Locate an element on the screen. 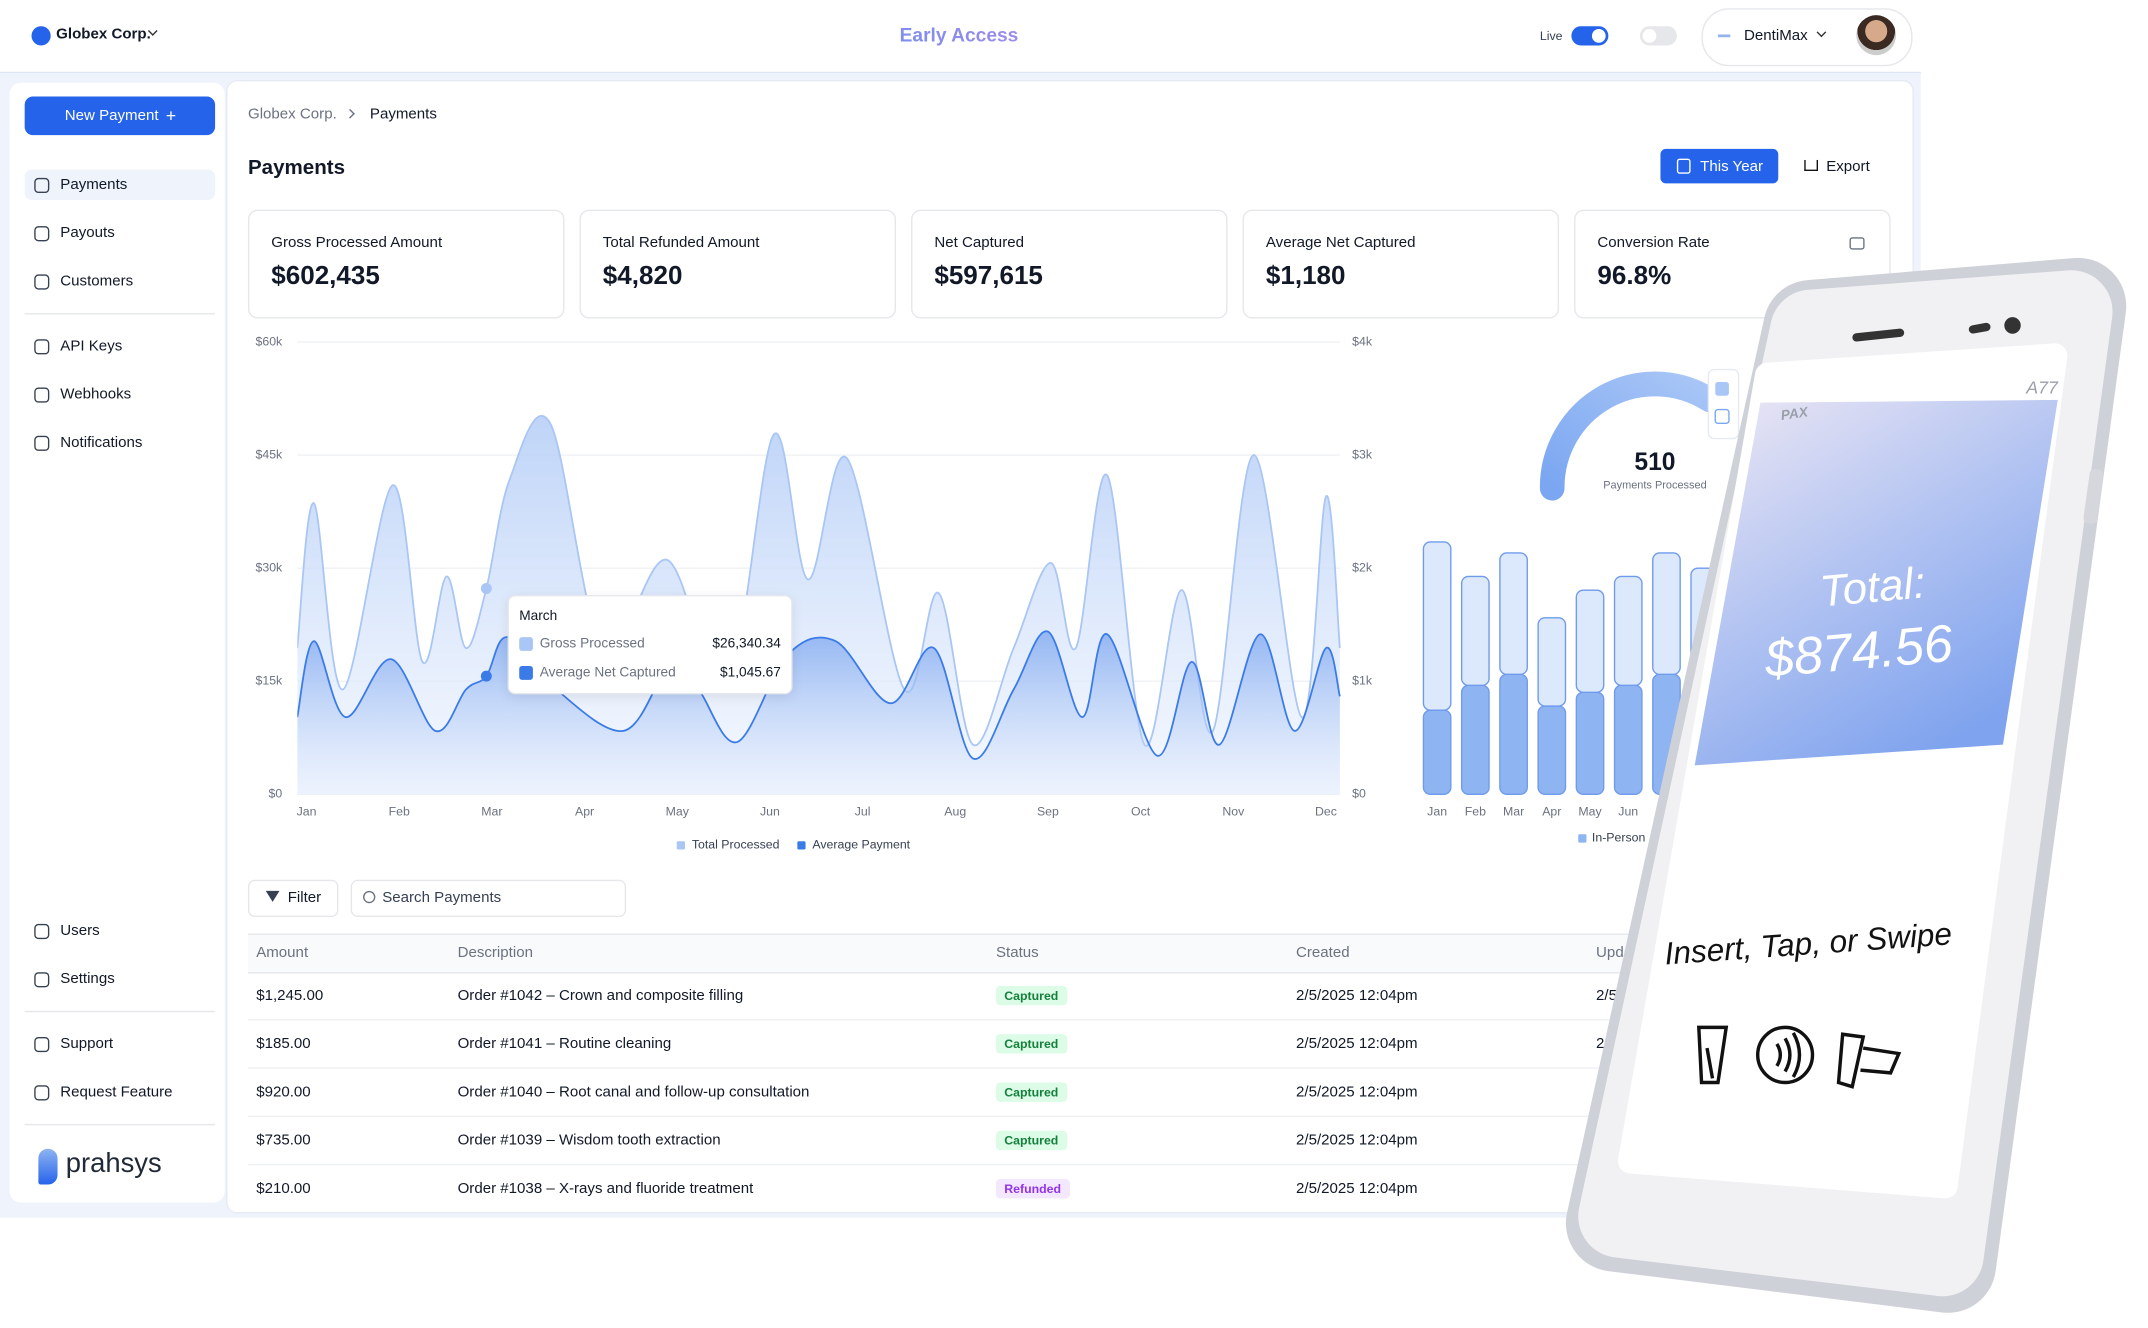 The image size is (2148, 1328). stat-value: 96.8% is located at coordinates (1634, 276).